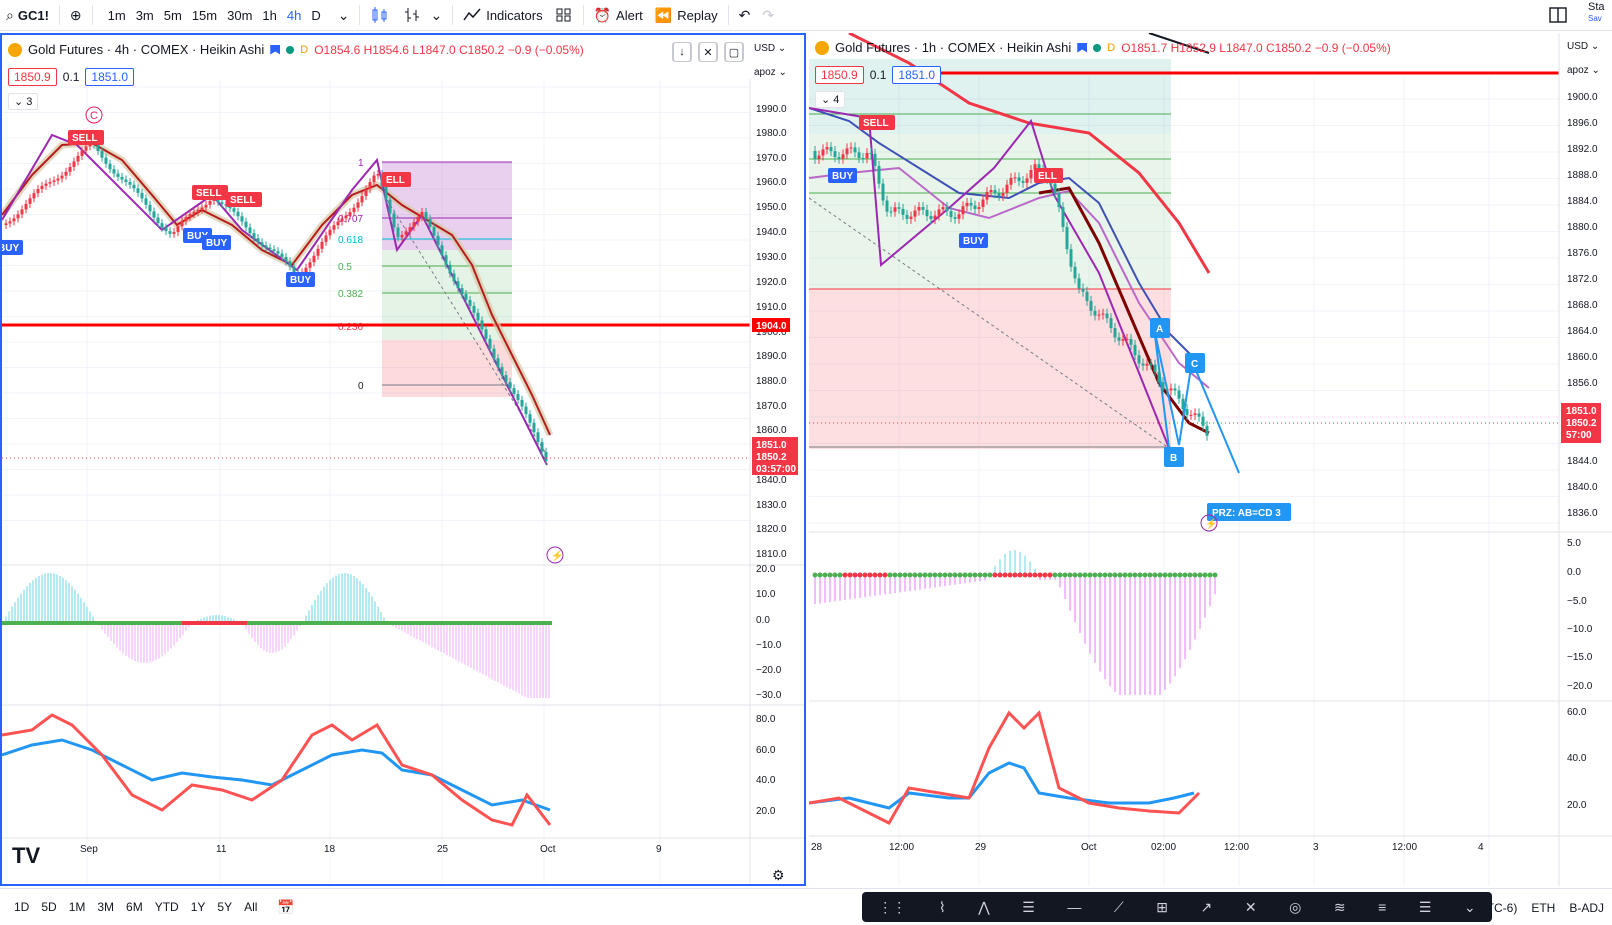 This screenshot has height=925, width=1612. I want to click on range-3m: 3M, so click(106, 907).